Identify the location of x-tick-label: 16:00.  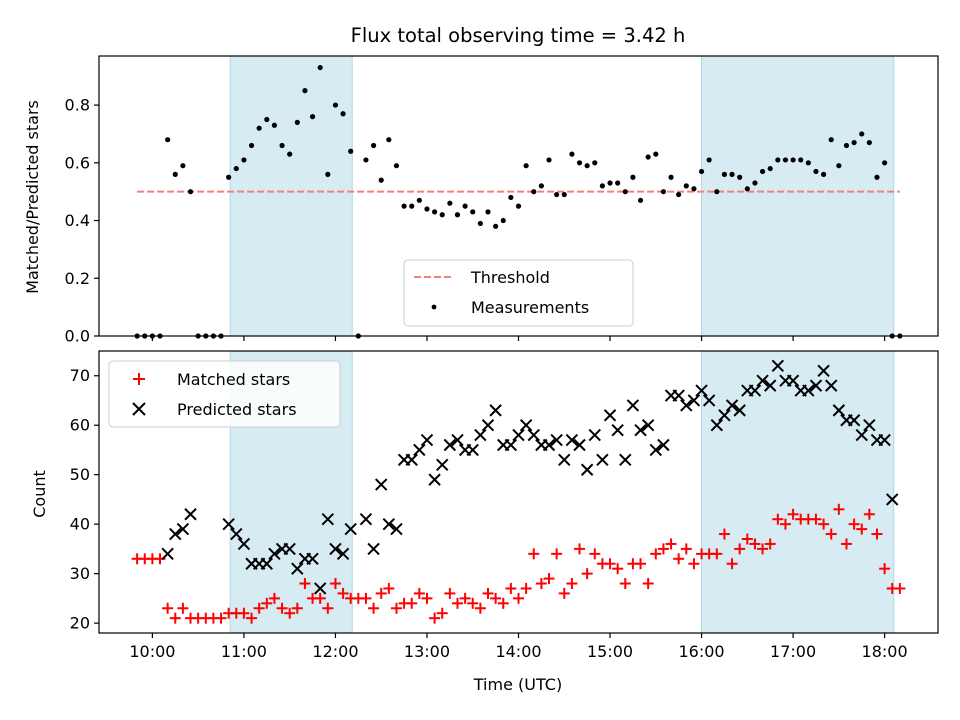
(701, 651).